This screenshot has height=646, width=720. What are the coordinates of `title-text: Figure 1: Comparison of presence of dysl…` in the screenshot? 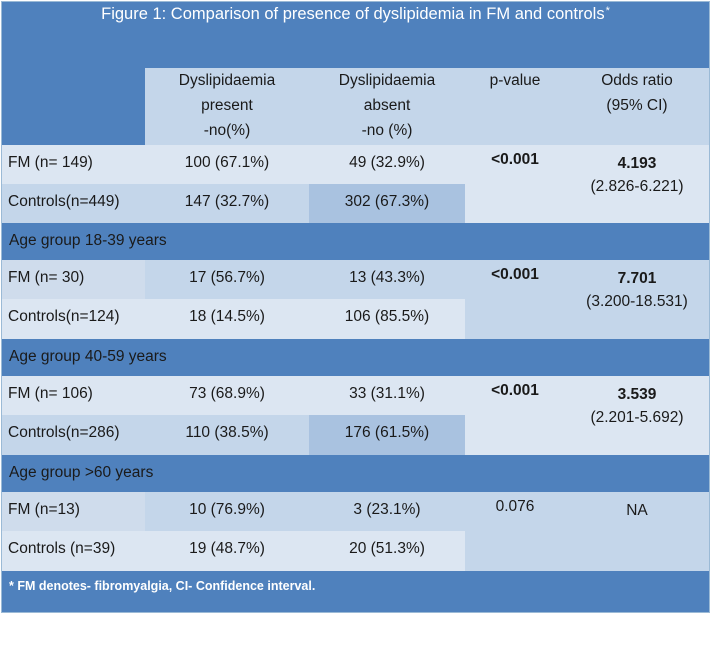 It's located at (353, 14).